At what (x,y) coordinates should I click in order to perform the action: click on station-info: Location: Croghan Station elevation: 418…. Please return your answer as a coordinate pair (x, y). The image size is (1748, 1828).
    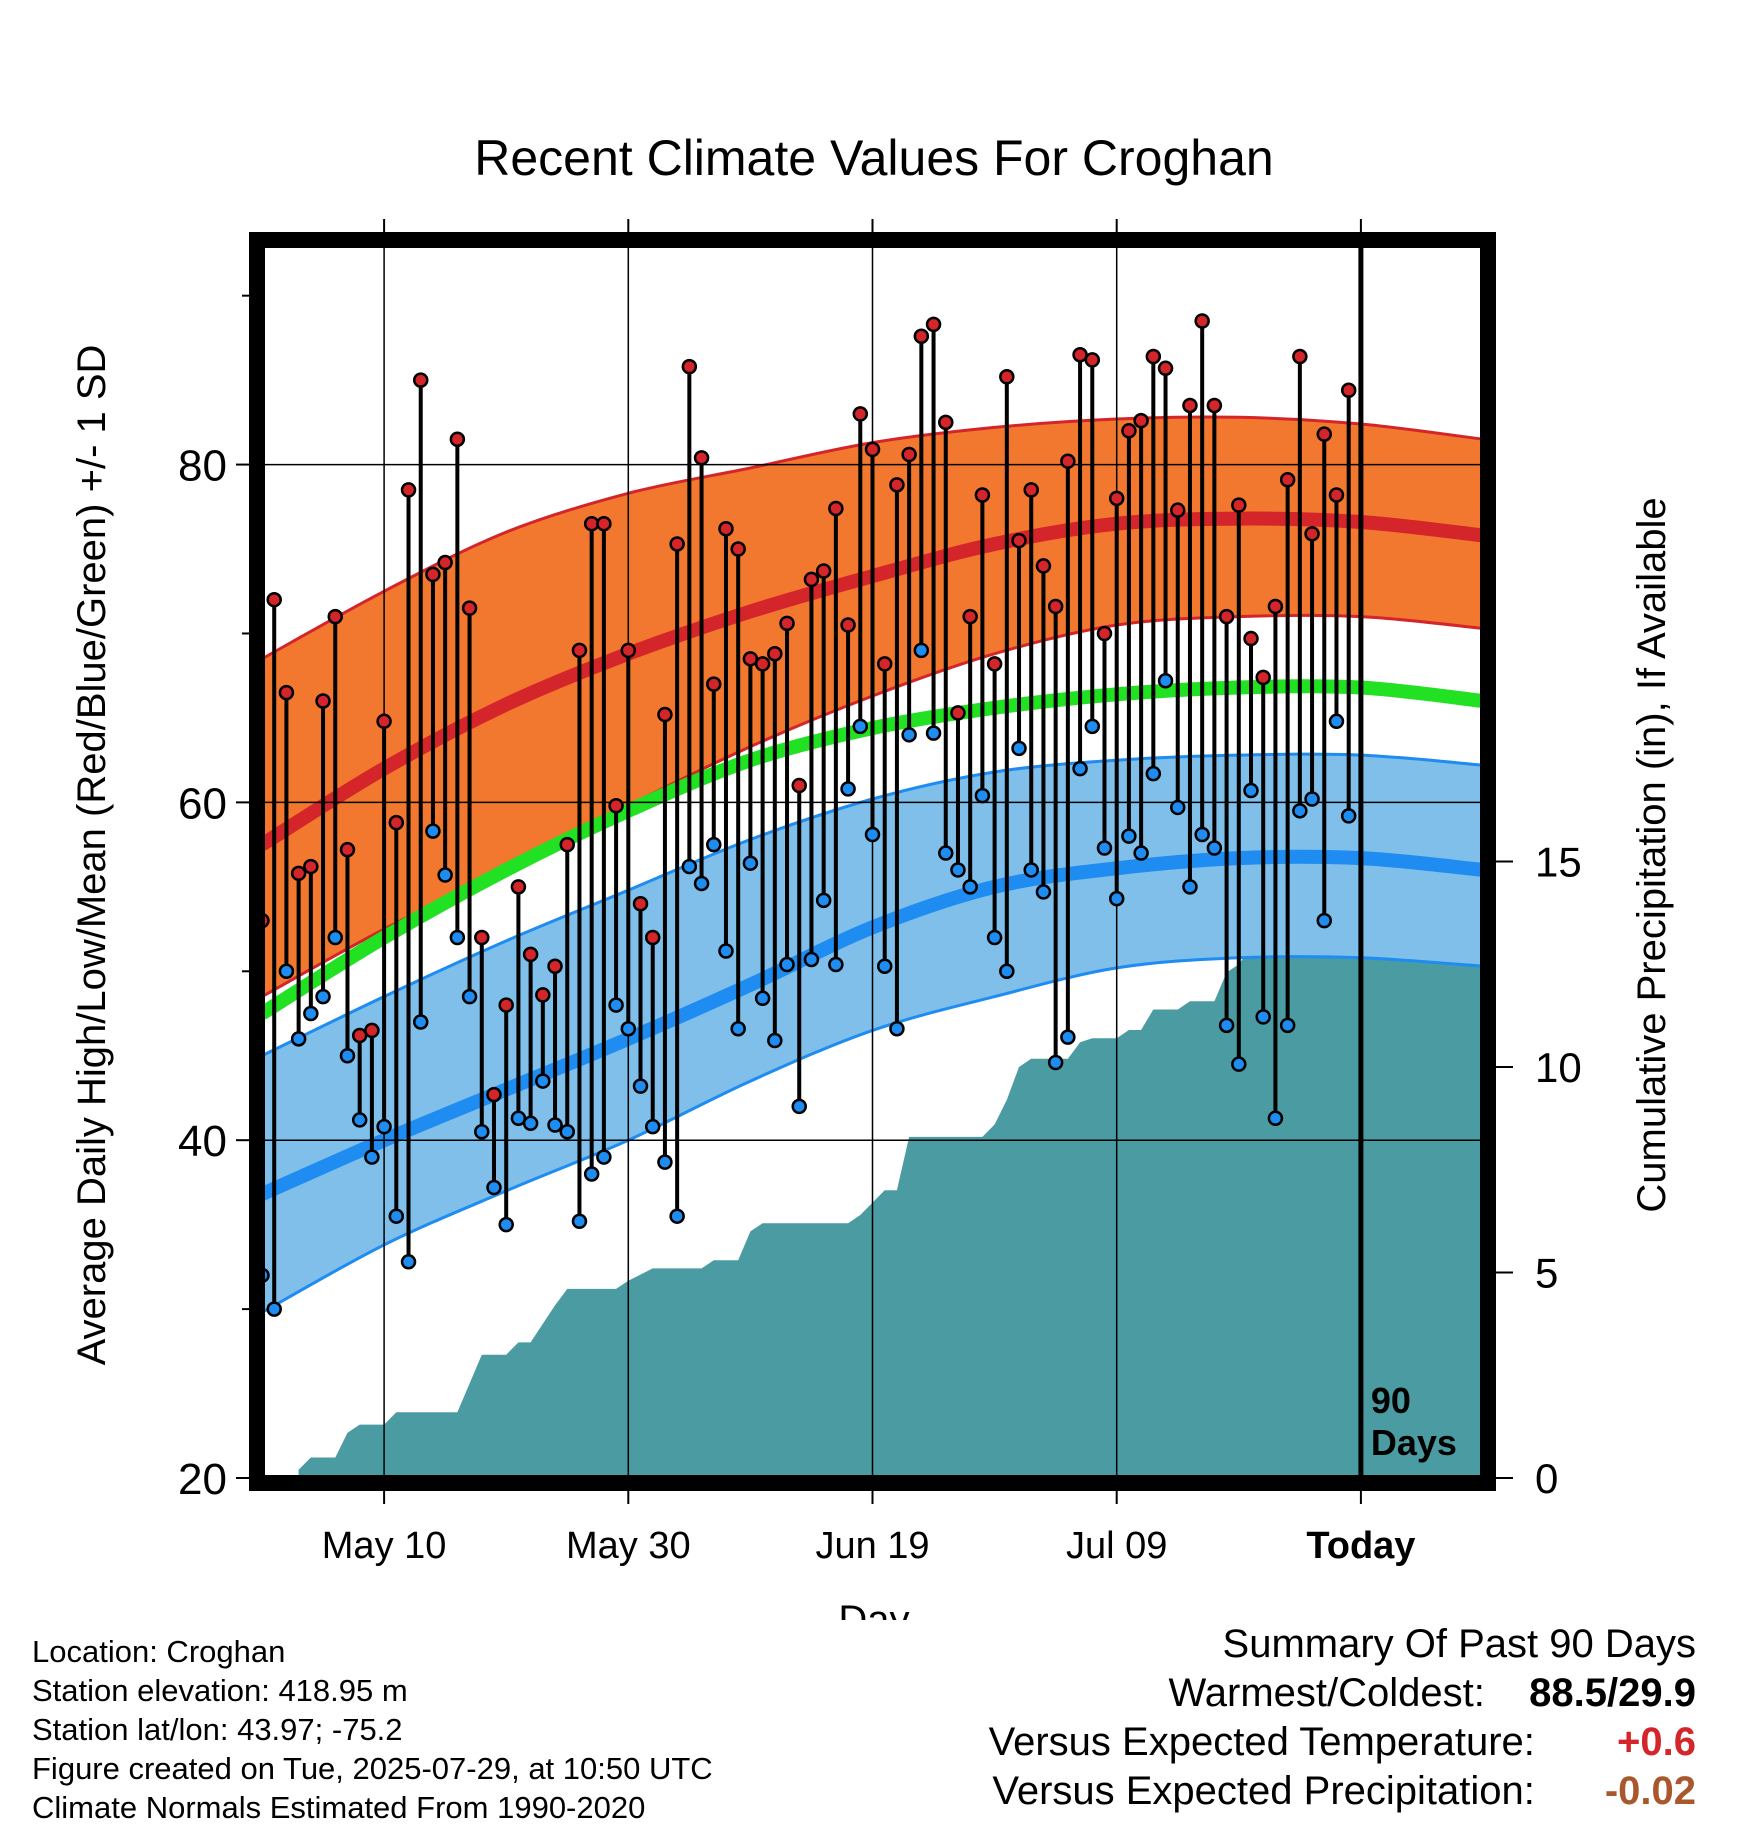
    Looking at the image, I should click on (372, 1729).